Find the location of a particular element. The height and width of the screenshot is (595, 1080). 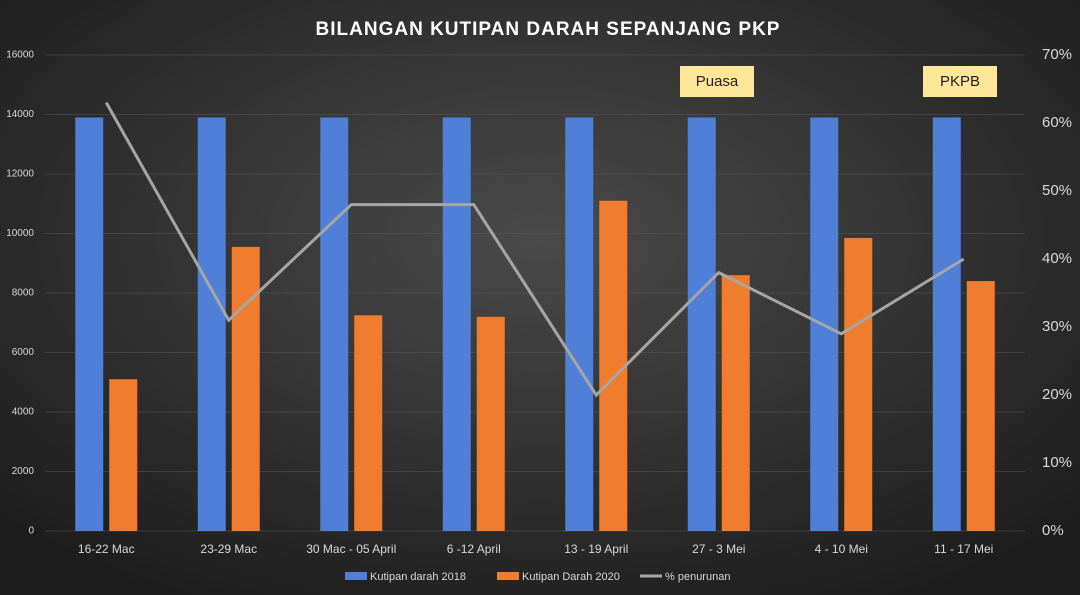

y-tick-label: 16000 is located at coordinates (20, 55).